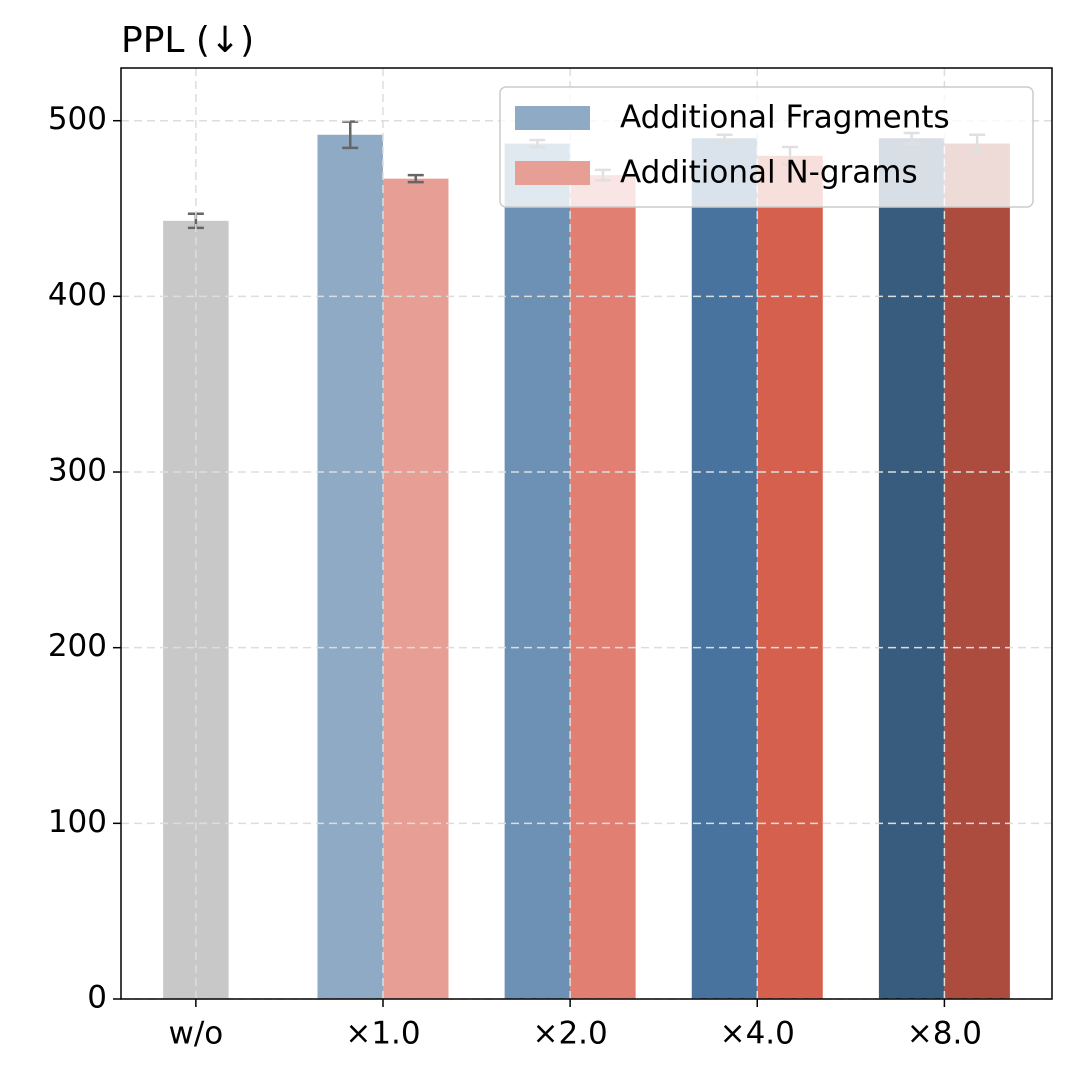  I want to click on x-tick-label: ×4.0, so click(757, 1034).